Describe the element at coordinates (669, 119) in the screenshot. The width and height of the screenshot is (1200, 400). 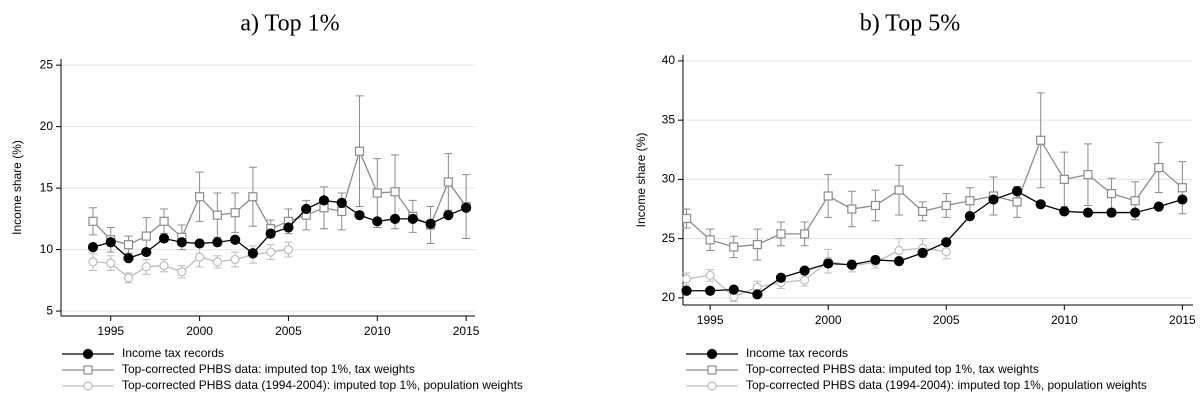
I see `y-tick-label: 35` at that location.